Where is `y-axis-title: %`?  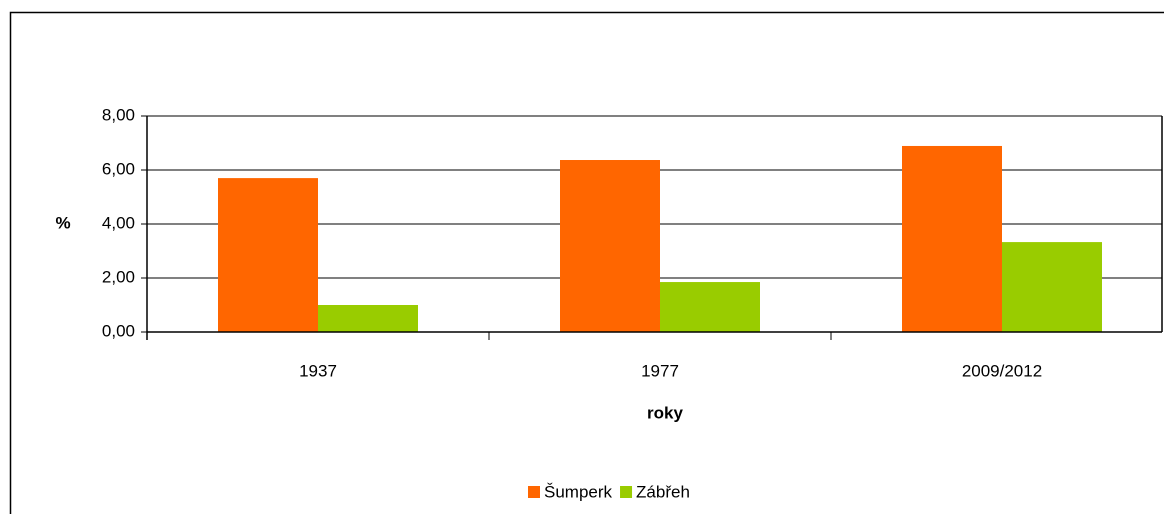
y-axis-title: % is located at coordinates (62, 222).